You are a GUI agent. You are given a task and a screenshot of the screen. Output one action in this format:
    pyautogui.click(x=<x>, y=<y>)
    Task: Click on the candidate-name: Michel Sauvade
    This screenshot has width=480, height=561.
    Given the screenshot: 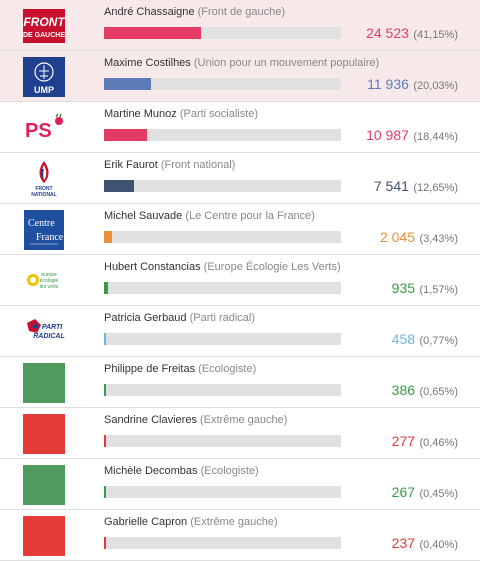 What is the action you would take?
    pyautogui.click(x=143, y=216)
    